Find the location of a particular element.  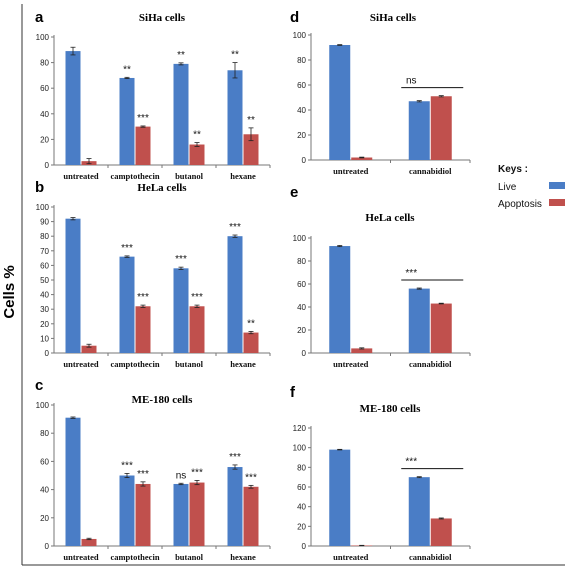

keys-legend: Keys : Live Apoptosis is located at coordinates (531, 187).